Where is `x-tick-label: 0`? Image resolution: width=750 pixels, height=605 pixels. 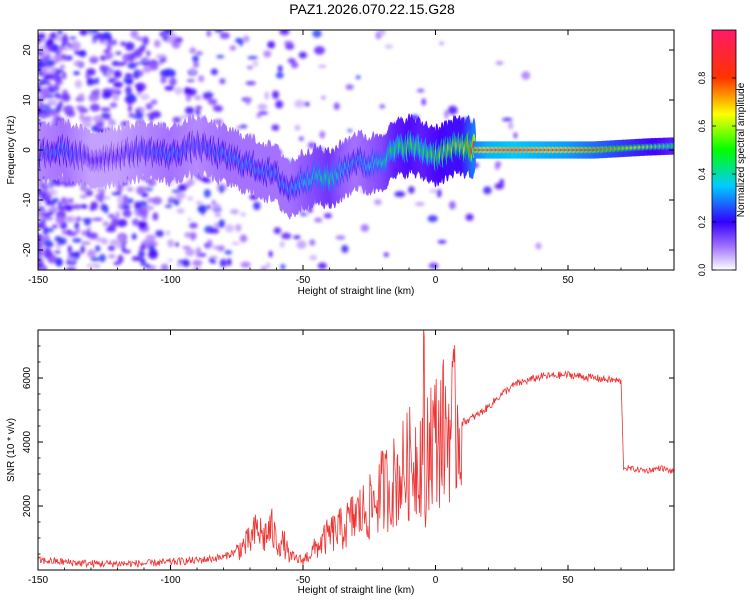
x-tick-label: 0 is located at coordinates (436, 580).